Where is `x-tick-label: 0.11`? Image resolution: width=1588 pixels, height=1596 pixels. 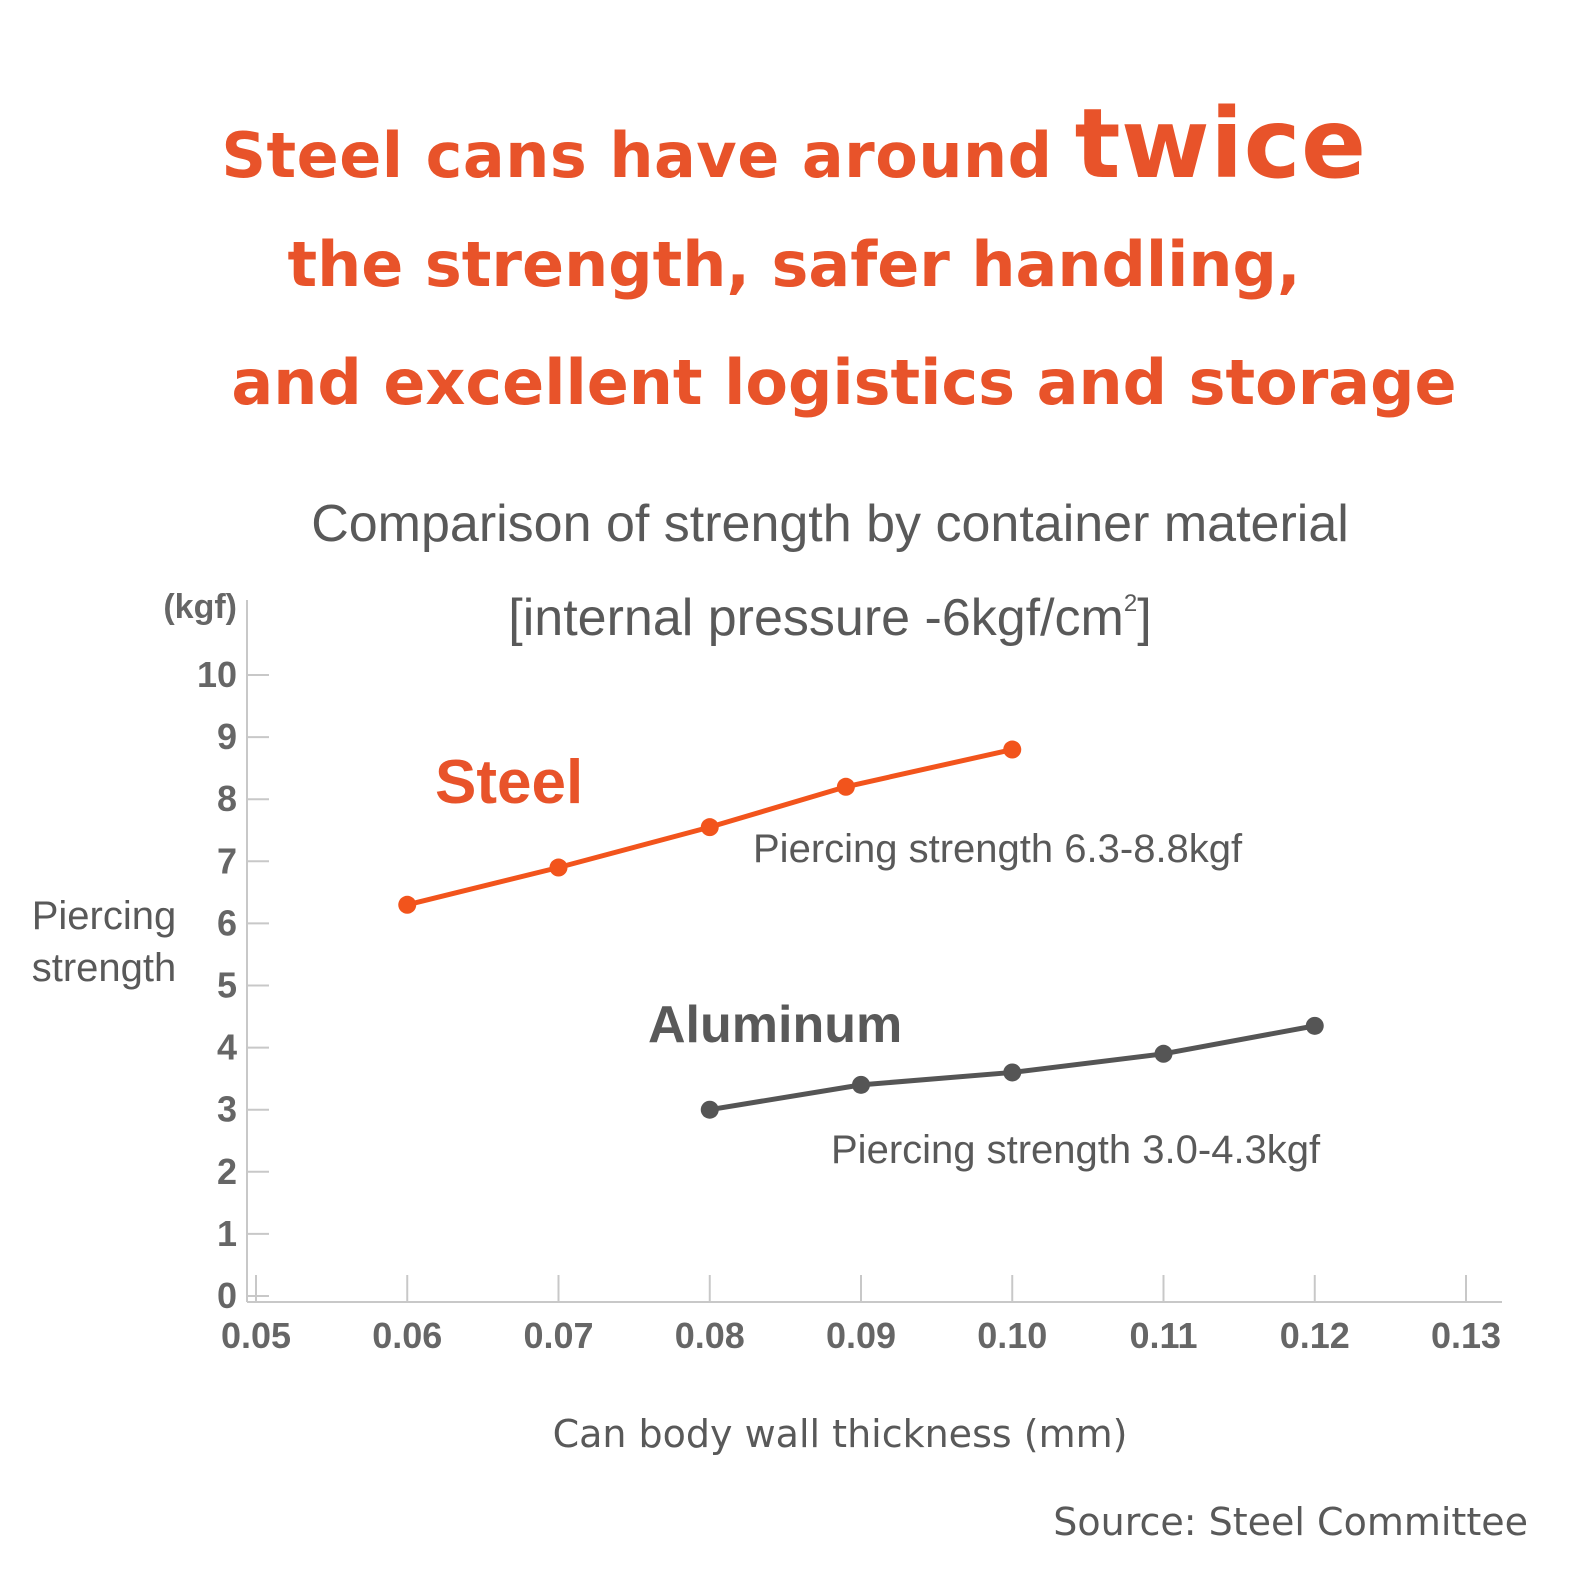
x-tick-label: 0.11 is located at coordinates (1163, 1335).